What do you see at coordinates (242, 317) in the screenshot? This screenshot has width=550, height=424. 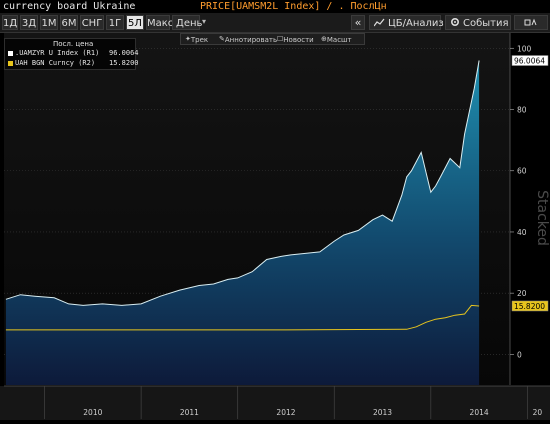 I see `series-line-fx` at bounding box center [242, 317].